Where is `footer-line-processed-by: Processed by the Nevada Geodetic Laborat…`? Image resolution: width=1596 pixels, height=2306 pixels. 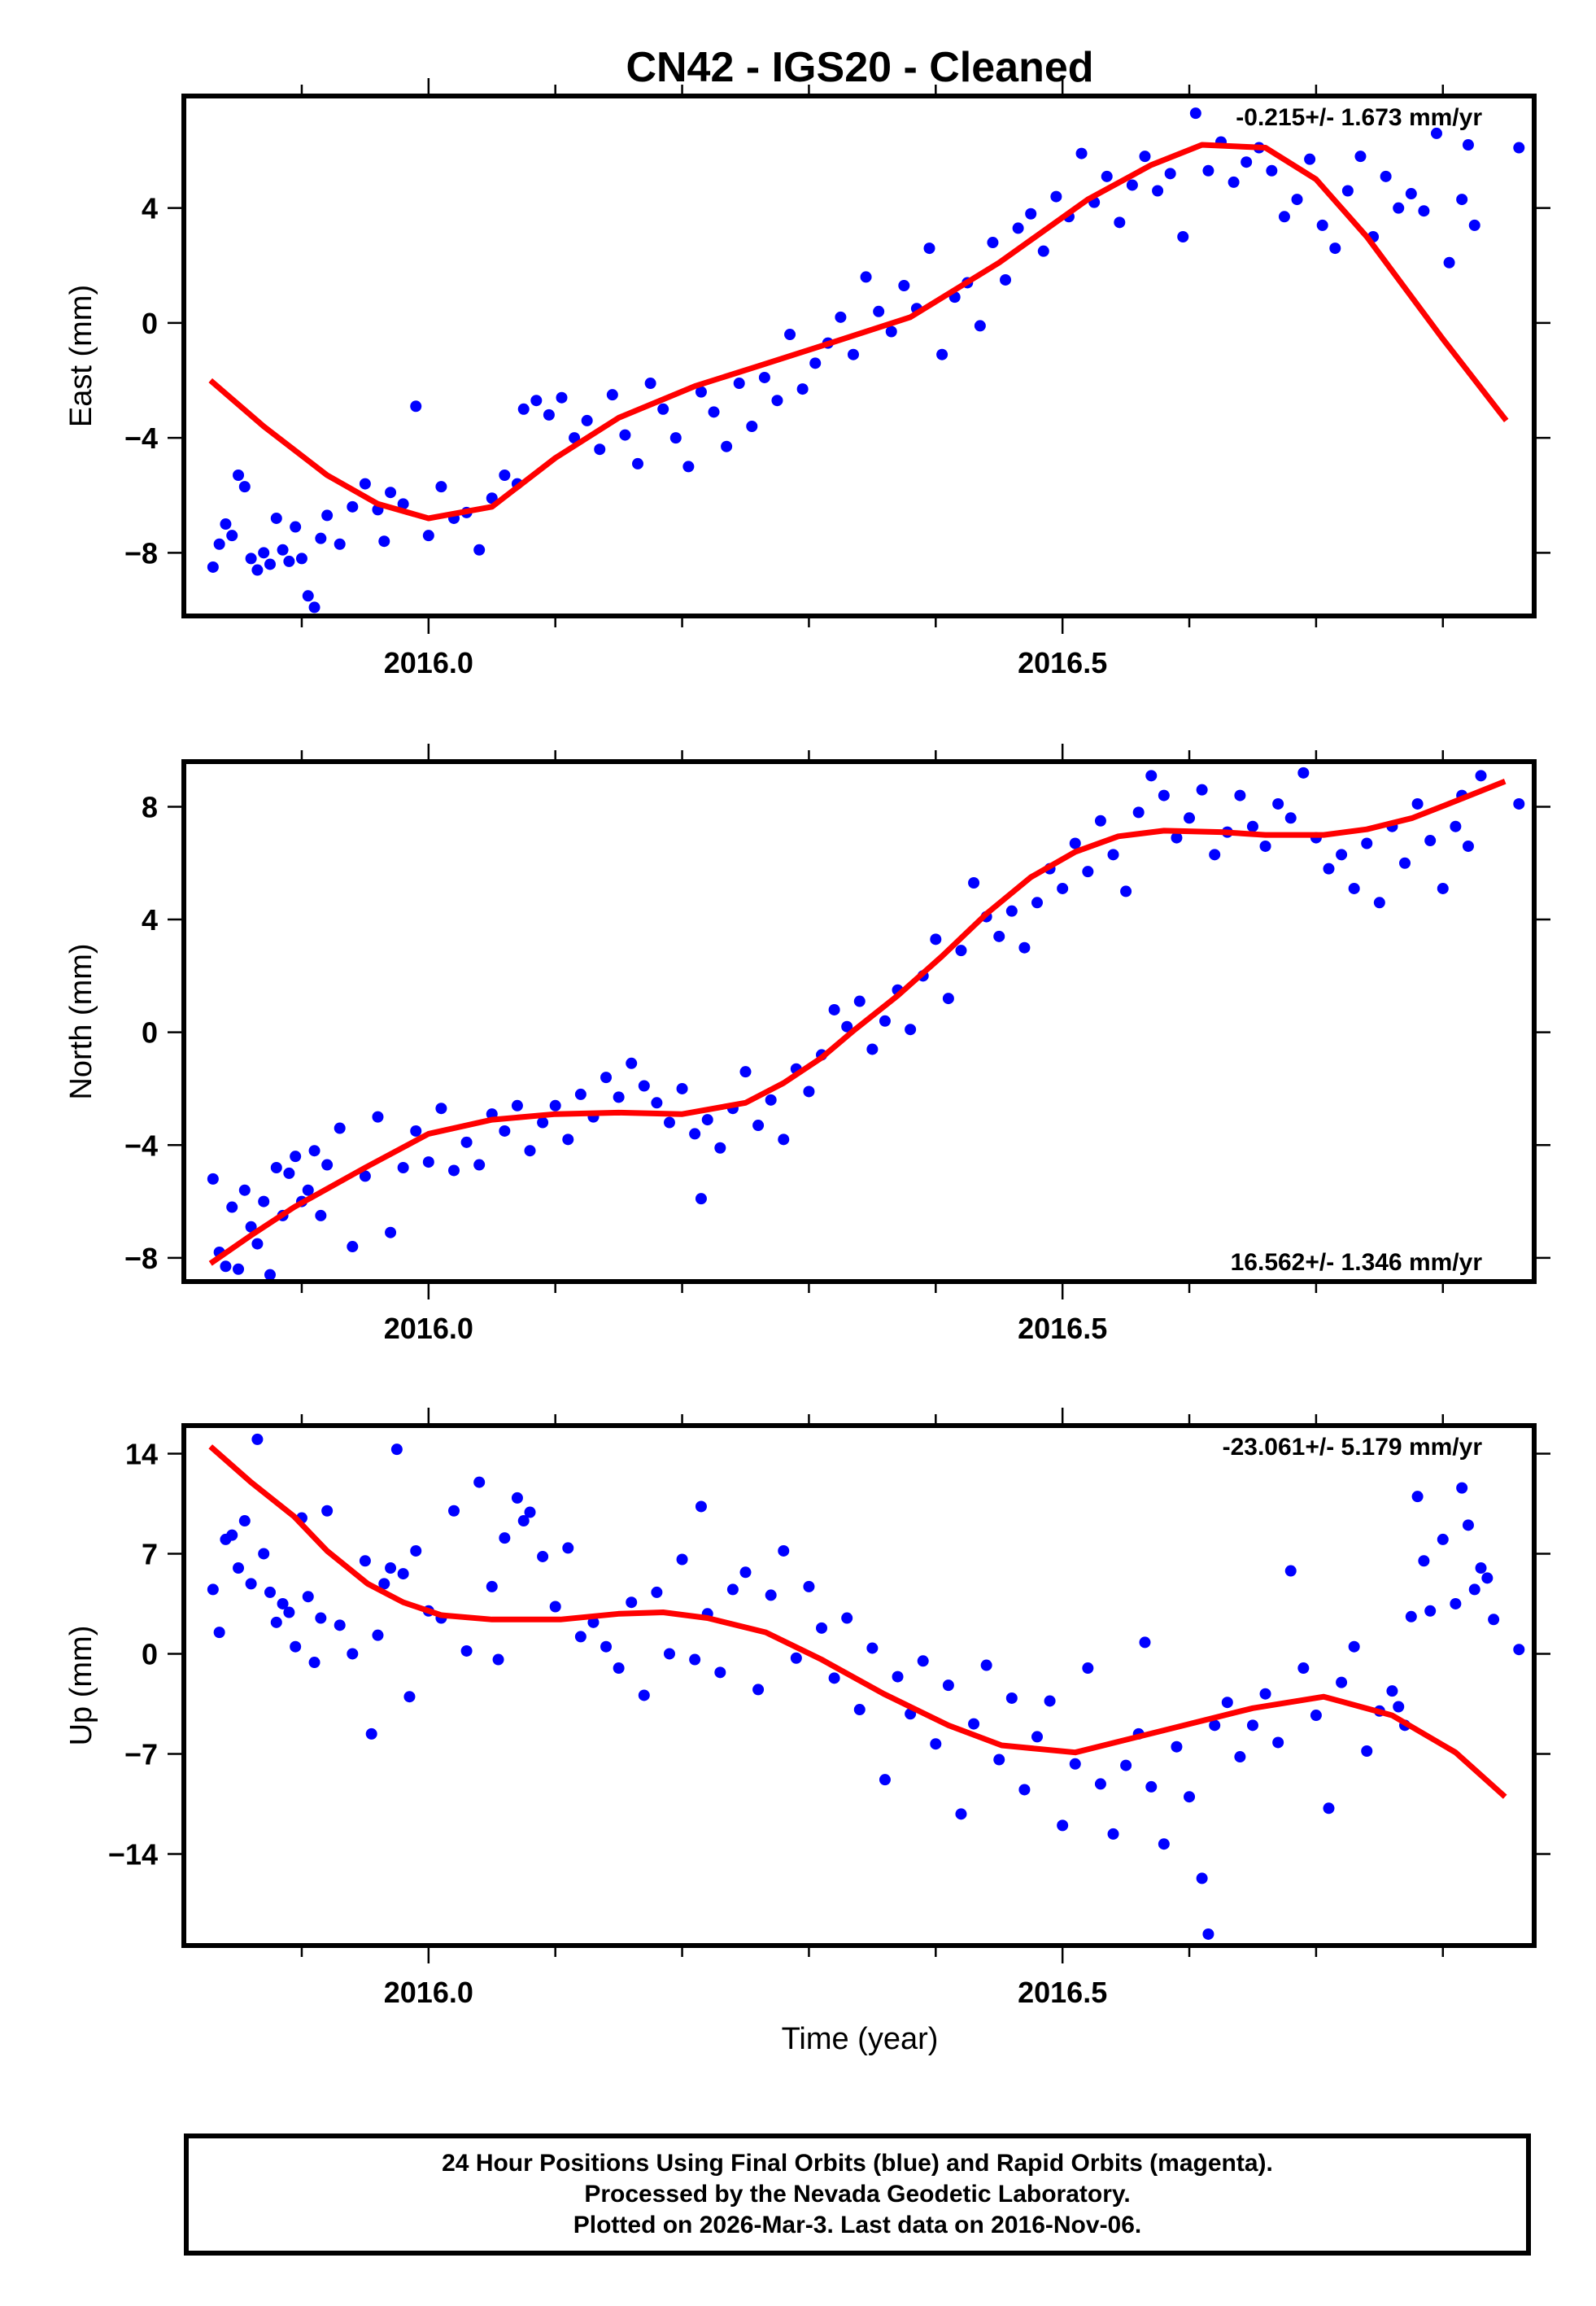 footer-line-processed-by: Processed by the Nevada Geodetic Laborat… is located at coordinates (857, 2194).